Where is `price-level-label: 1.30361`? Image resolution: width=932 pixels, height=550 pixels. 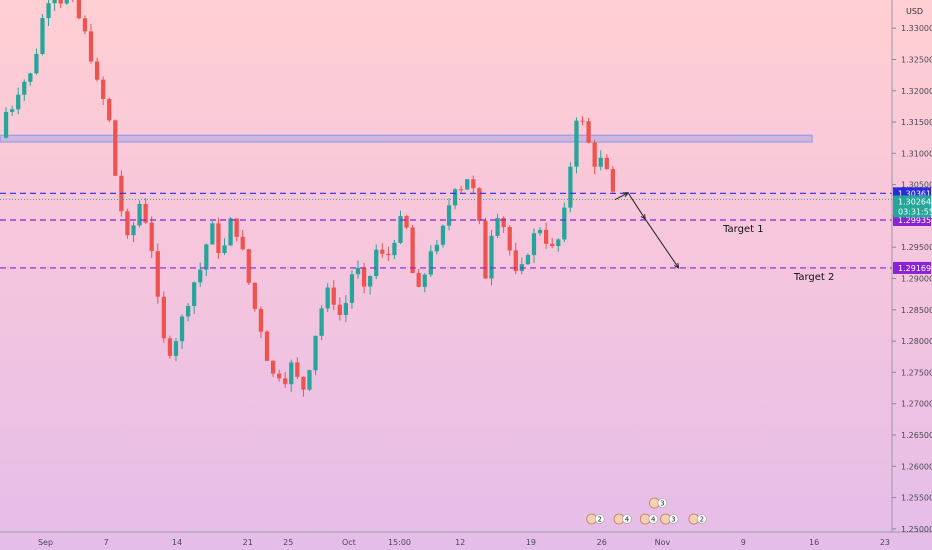 price-level-label: 1.30361 is located at coordinates (914, 193).